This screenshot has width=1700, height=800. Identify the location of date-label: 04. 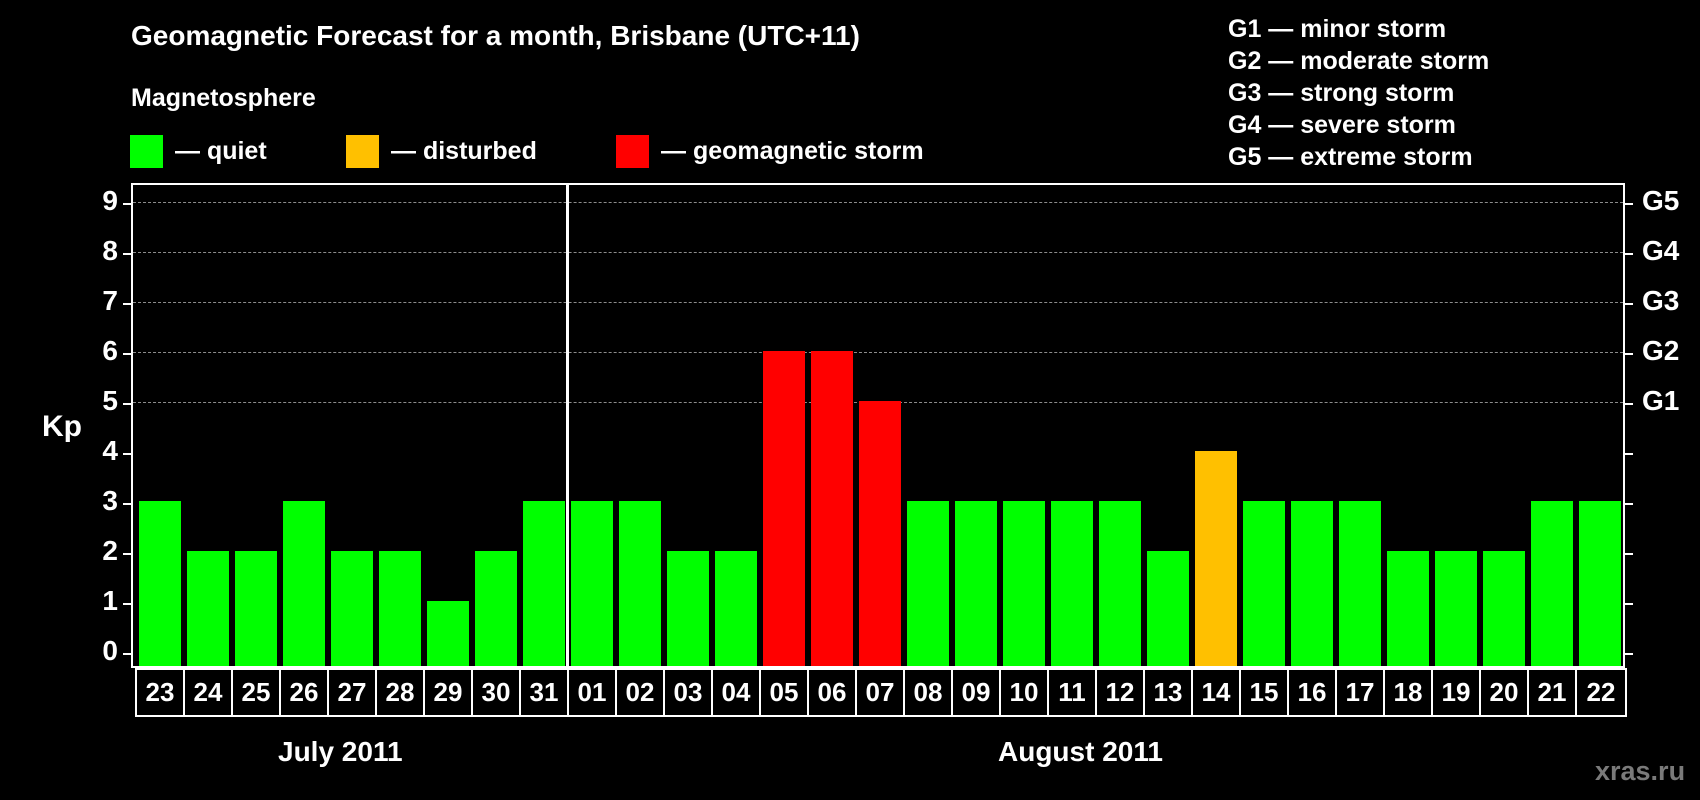
(737, 692).